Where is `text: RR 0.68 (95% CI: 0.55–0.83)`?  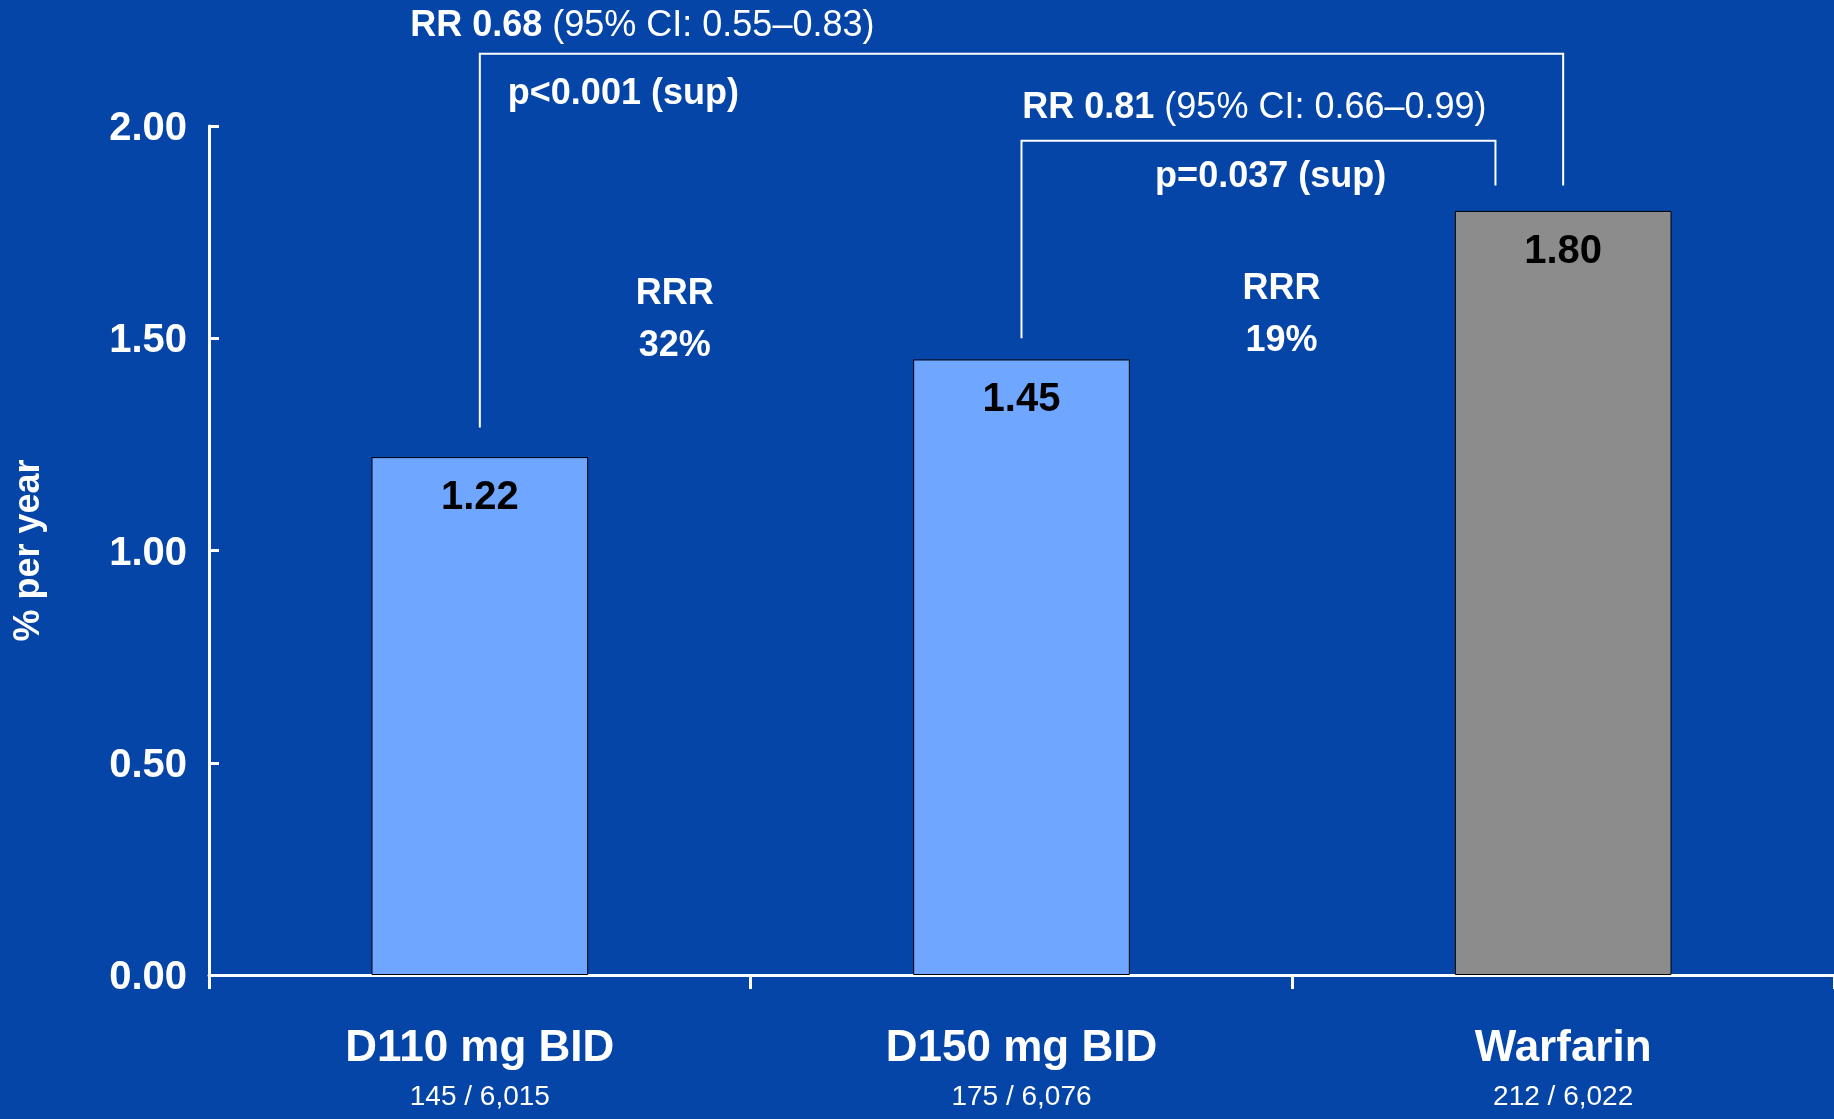
text: RR 0.68 (95% CI: 0.55–0.83) is located at coordinates (642, 24).